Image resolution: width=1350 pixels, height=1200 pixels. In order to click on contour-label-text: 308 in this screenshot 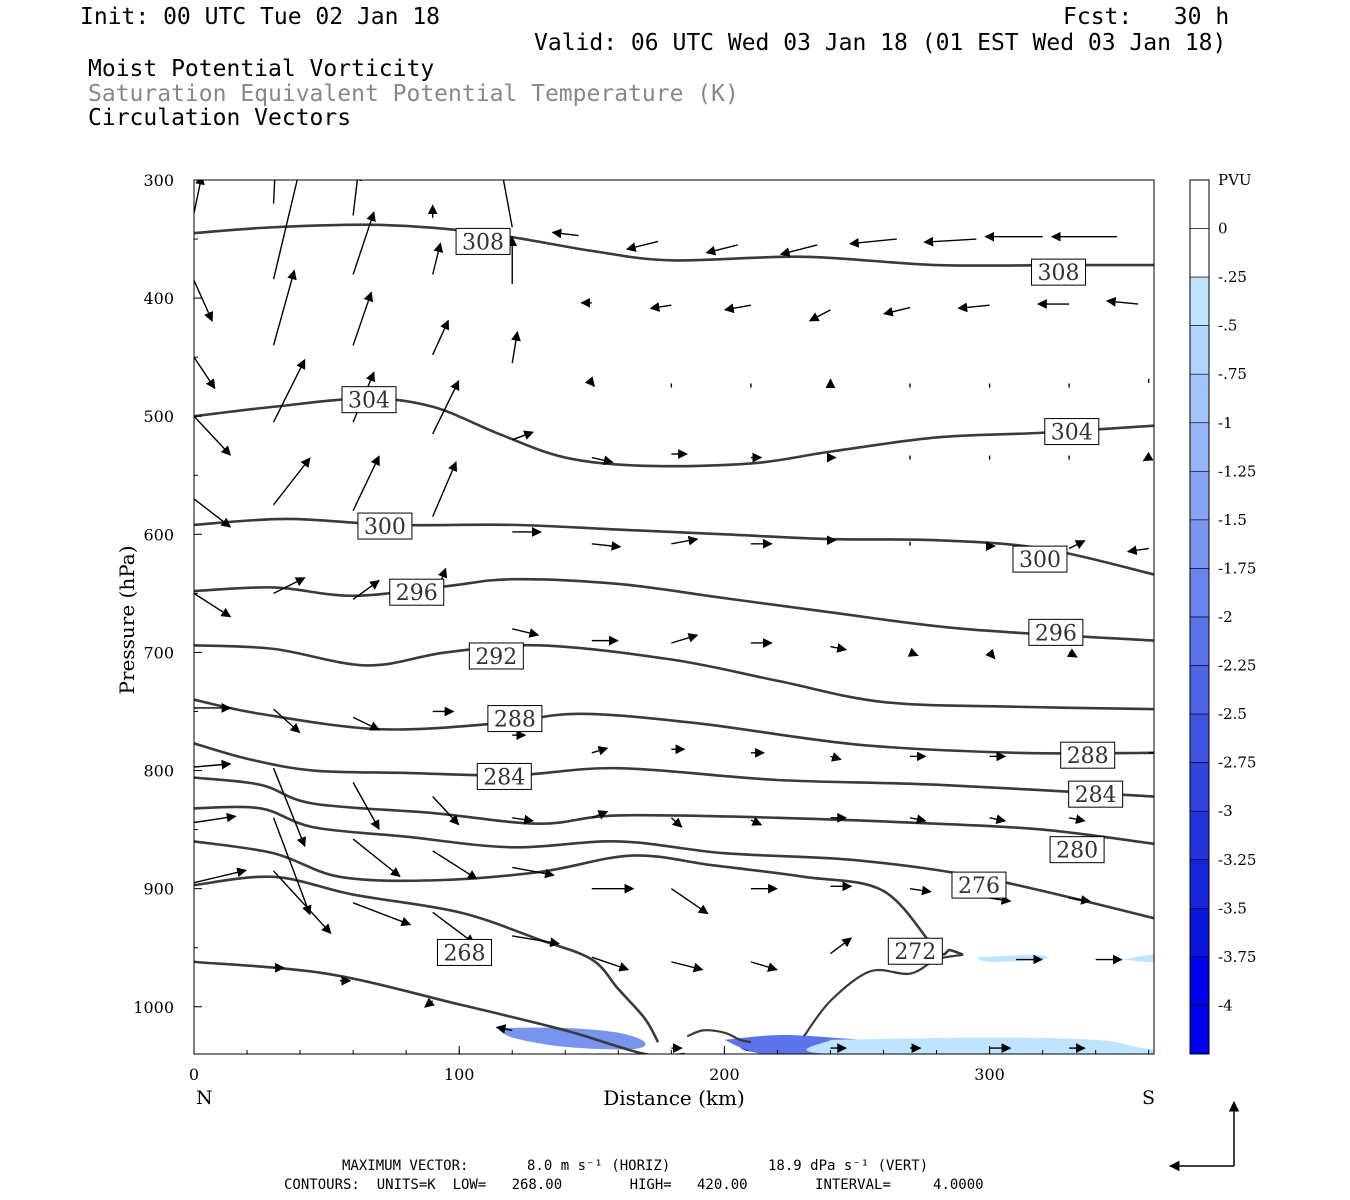, I will do `click(1059, 273)`.